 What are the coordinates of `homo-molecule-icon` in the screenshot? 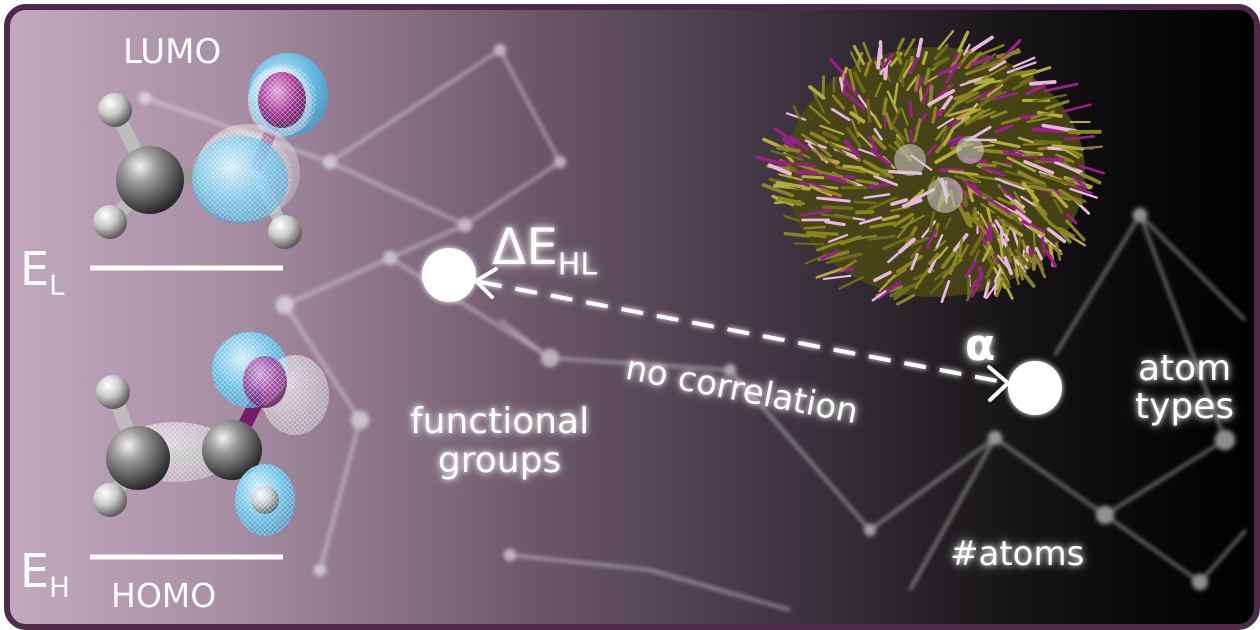 It's located at (211, 434).